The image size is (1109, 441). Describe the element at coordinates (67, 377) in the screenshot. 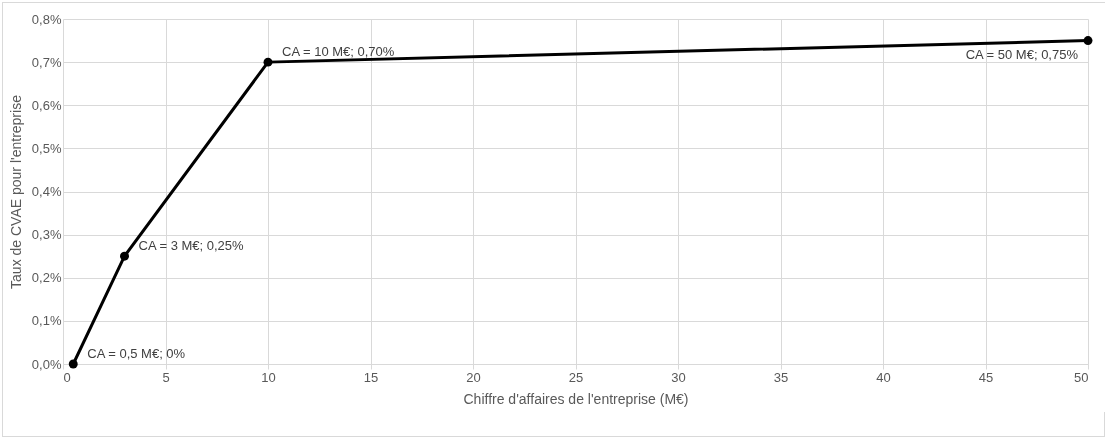

I see `x-tick-label: 0` at that location.